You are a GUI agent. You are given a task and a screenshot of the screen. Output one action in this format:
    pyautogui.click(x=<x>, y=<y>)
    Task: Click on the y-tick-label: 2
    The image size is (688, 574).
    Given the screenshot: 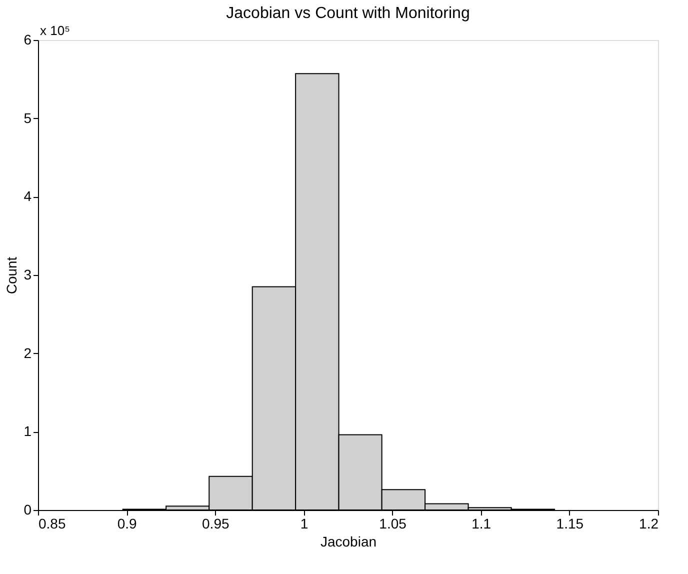 What is the action you would take?
    pyautogui.click(x=28, y=352)
    